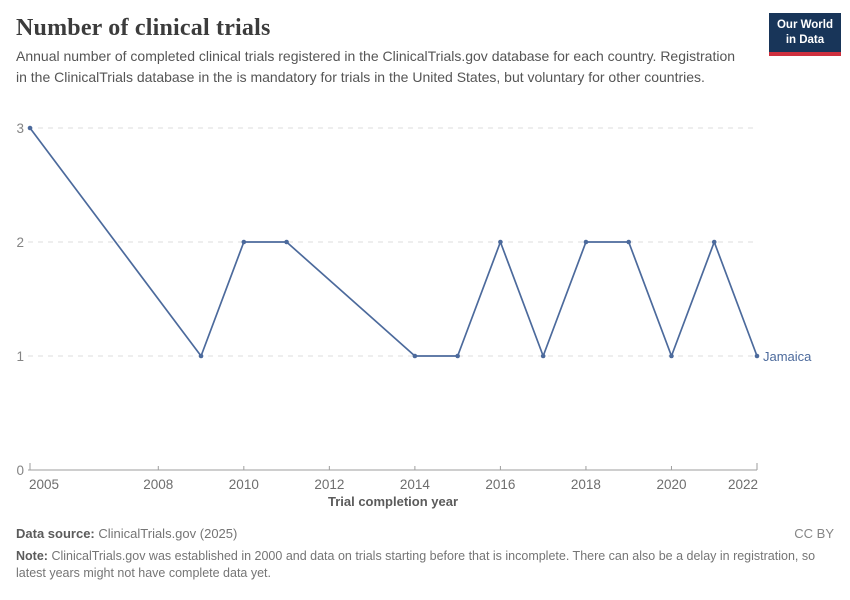 The height and width of the screenshot is (600, 850). What do you see at coordinates (20, 470) in the screenshot?
I see `y-tick-label: 0` at bounding box center [20, 470].